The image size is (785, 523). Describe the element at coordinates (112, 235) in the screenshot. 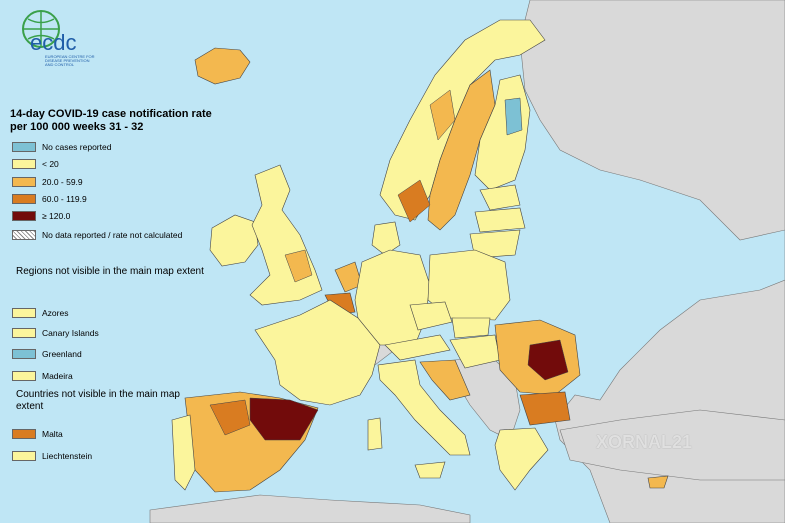

I see `legend-label: No data reported / rate not calculated` at that location.